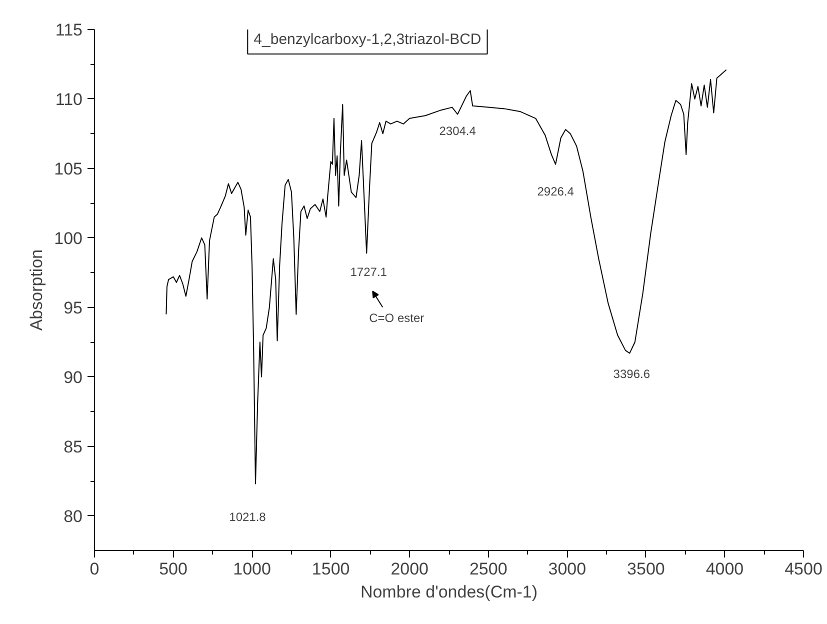 The height and width of the screenshot is (624, 827). I want to click on y-tick-label: 85, so click(73, 446).